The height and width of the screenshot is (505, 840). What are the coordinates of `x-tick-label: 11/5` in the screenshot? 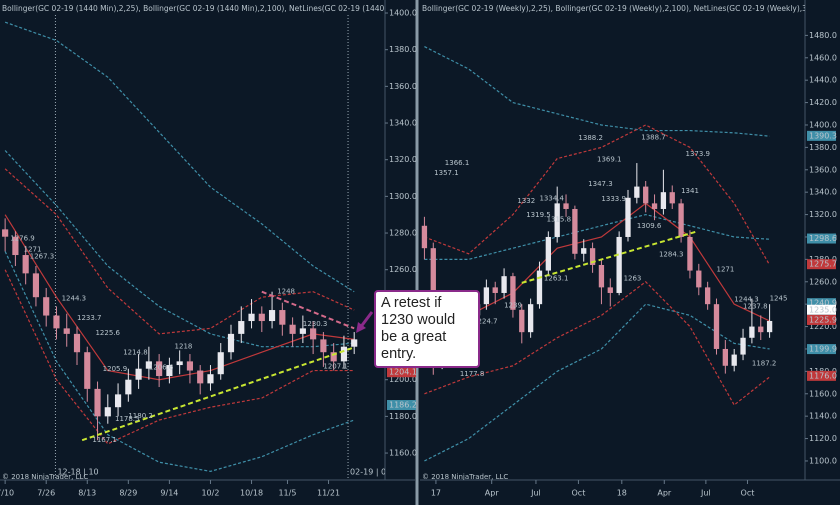 It's located at (287, 493).